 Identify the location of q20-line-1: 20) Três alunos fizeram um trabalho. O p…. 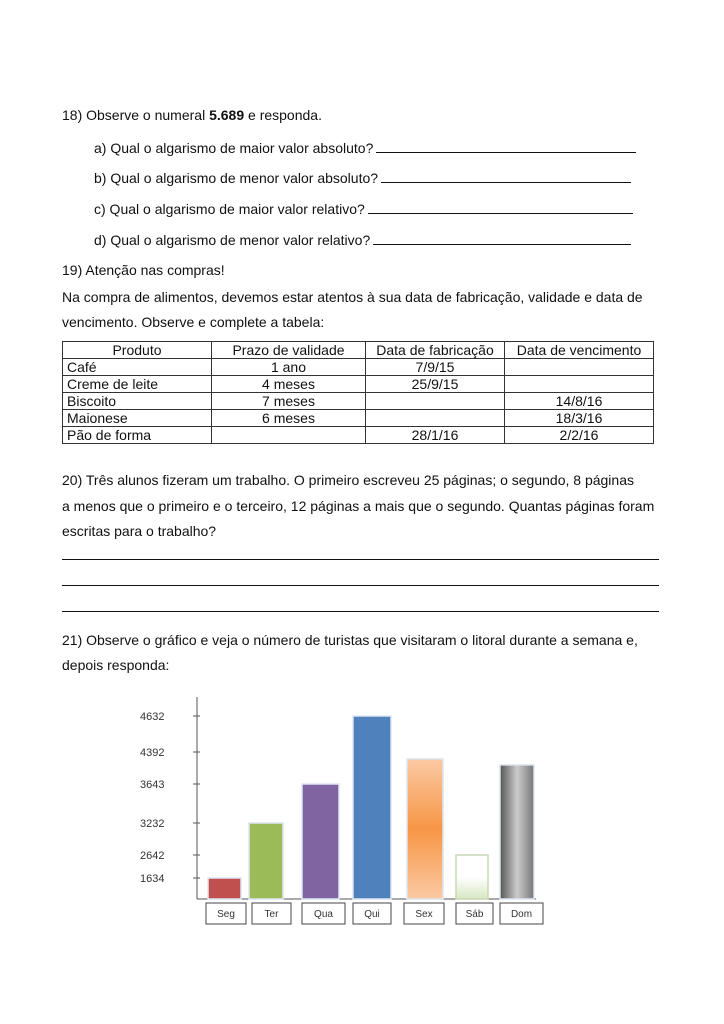
(348, 480).